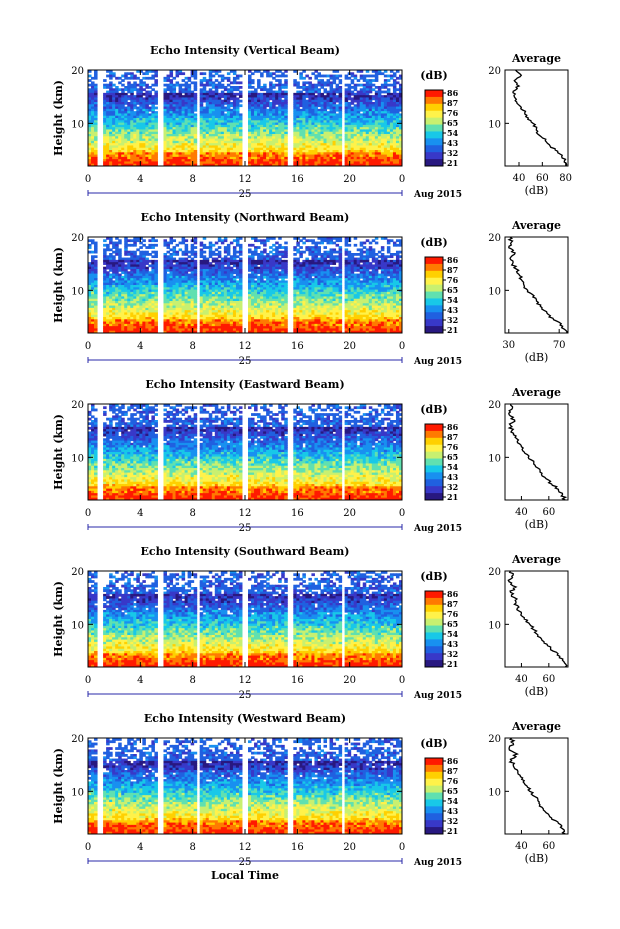 The image size is (620, 929). What do you see at coordinates (494, 124) in the screenshot?
I see `profile-y-tick-label: 10` at bounding box center [494, 124].